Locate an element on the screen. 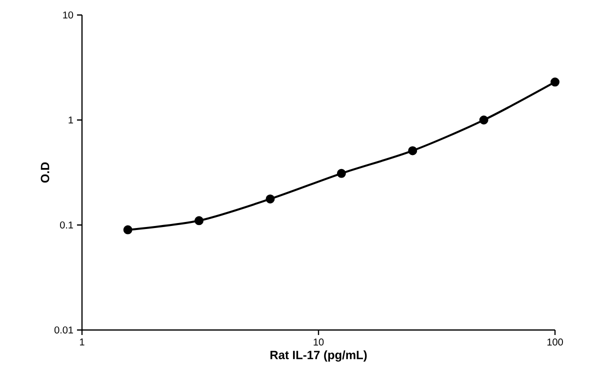  y-tick-label: 1 is located at coordinates (71, 120).